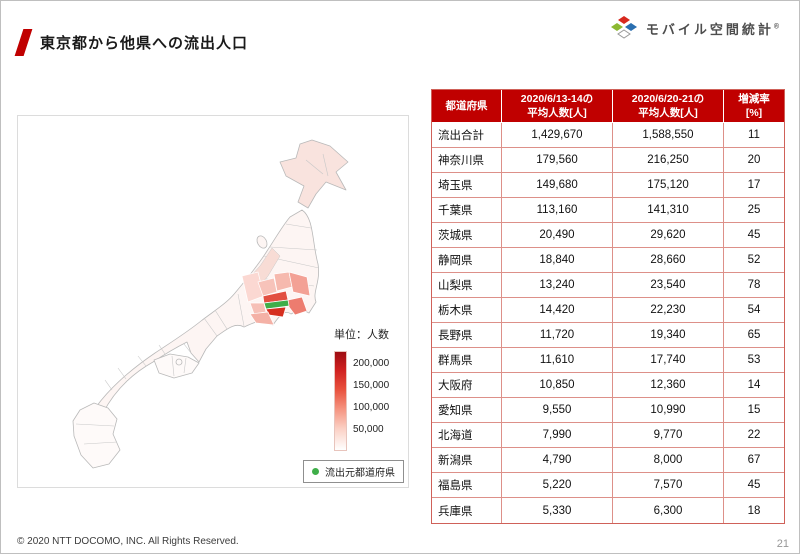 The image size is (800, 554). Describe the element at coordinates (668, 136) in the screenshot. I see `value-cell: 1,588,550` at that location.